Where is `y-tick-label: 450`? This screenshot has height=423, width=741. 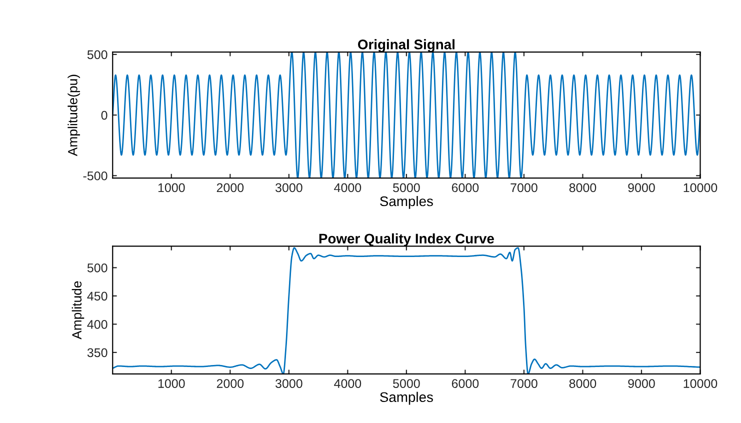
y-tick-label: 450 is located at coordinates (97, 296).